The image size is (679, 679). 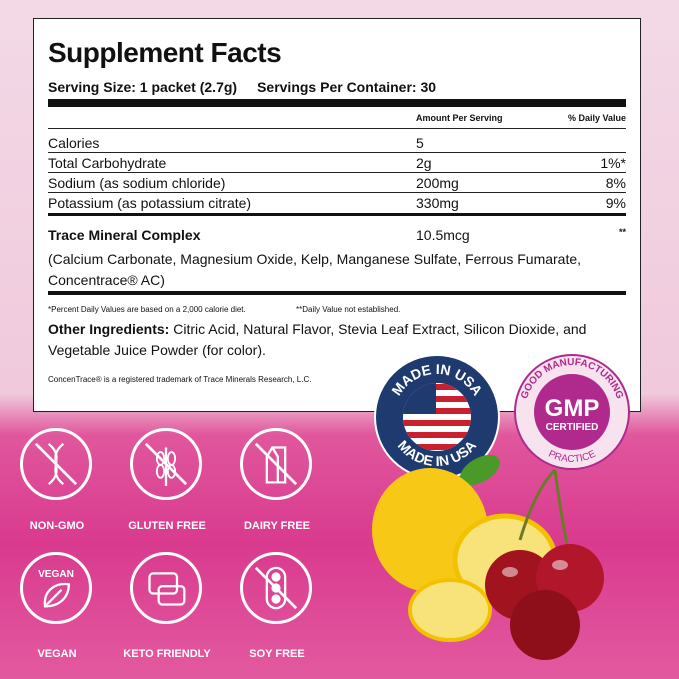 I want to click on feature-label: DAIRY FREE, so click(x=276, y=526).